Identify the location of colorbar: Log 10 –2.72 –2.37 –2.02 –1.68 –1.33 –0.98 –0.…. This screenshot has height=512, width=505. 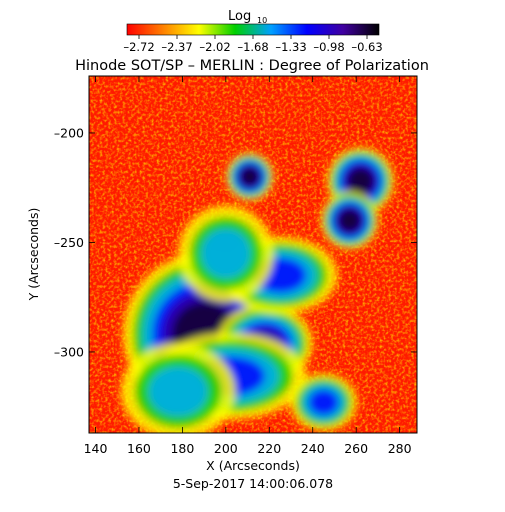
(252, 31).